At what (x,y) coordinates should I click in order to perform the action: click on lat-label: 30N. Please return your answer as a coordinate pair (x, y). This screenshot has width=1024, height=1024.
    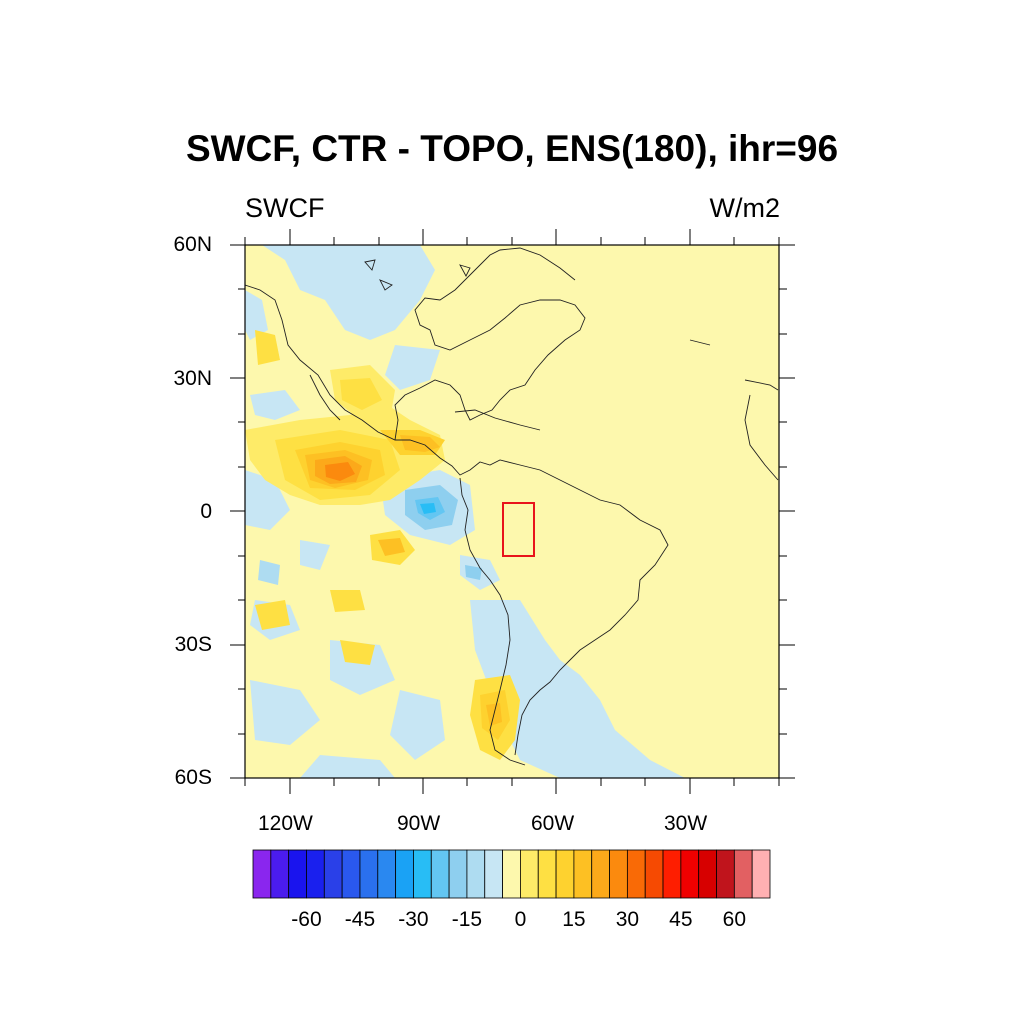
    Looking at the image, I should click on (192, 378).